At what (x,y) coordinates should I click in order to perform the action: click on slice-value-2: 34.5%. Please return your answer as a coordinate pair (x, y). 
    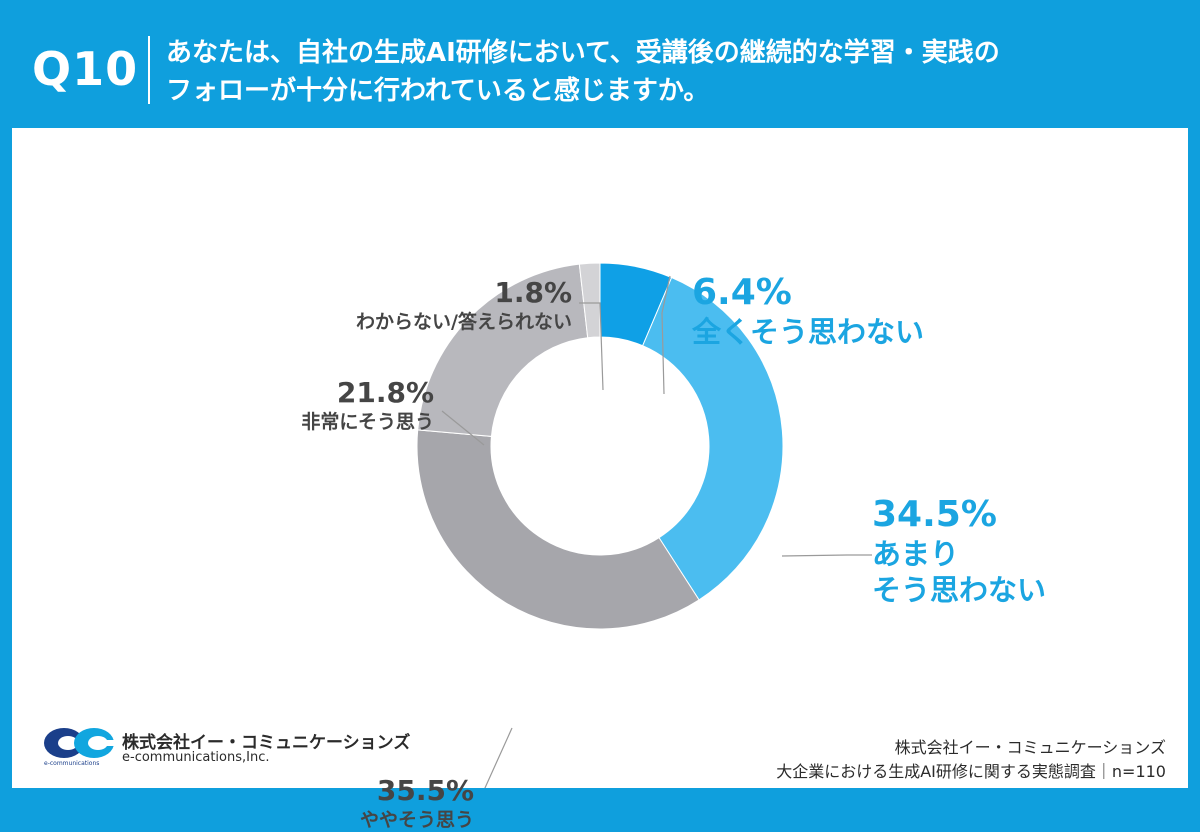
    Looking at the image, I should click on (934, 514).